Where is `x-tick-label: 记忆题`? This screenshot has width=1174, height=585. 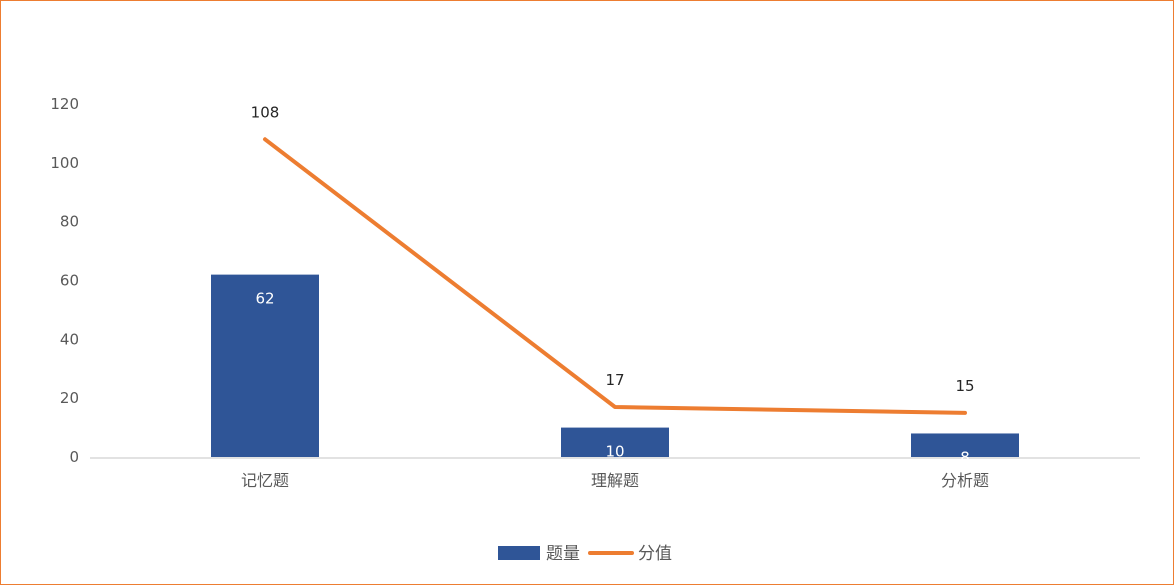
x-tick-label: 记忆题 is located at coordinates (265, 480).